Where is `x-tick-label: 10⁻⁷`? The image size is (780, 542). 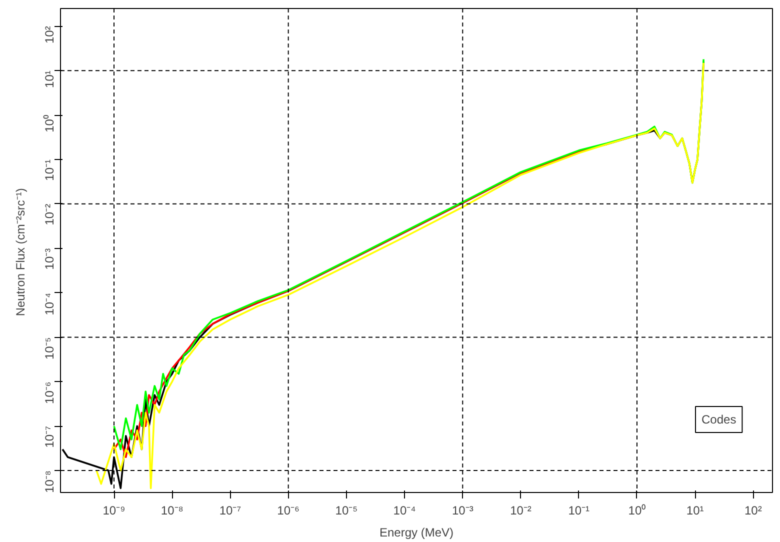 x-tick-label: 10⁻⁷ is located at coordinates (230, 511).